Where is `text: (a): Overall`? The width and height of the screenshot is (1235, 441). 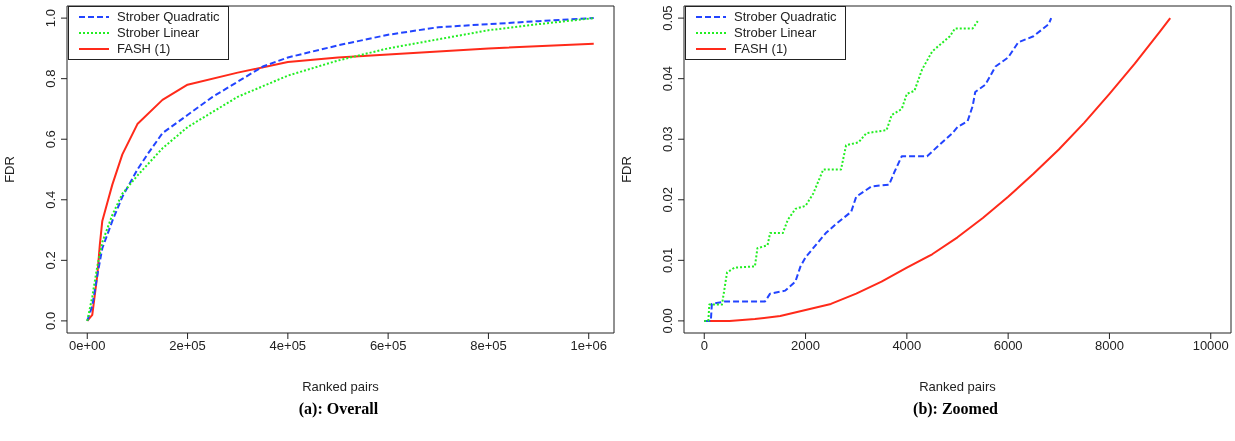
text: (a): Overall is located at coordinates (338, 409).